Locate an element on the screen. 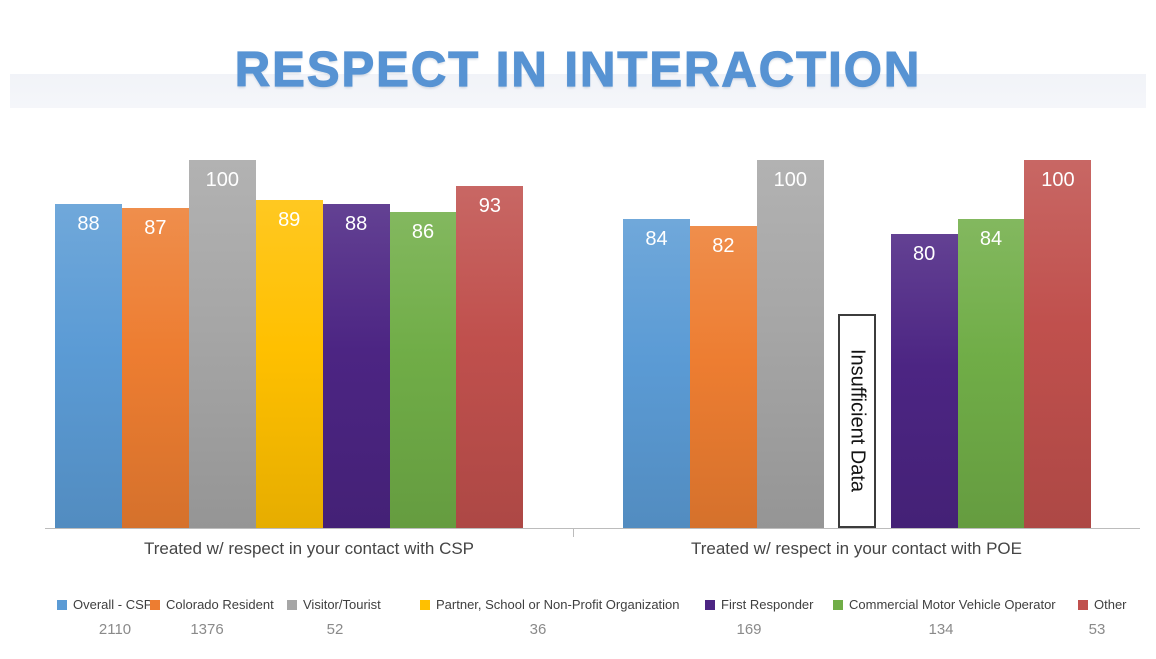 The height and width of the screenshot is (659, 1156). legend-item: Visitor/Tourist is located at coordinates (334, 604).